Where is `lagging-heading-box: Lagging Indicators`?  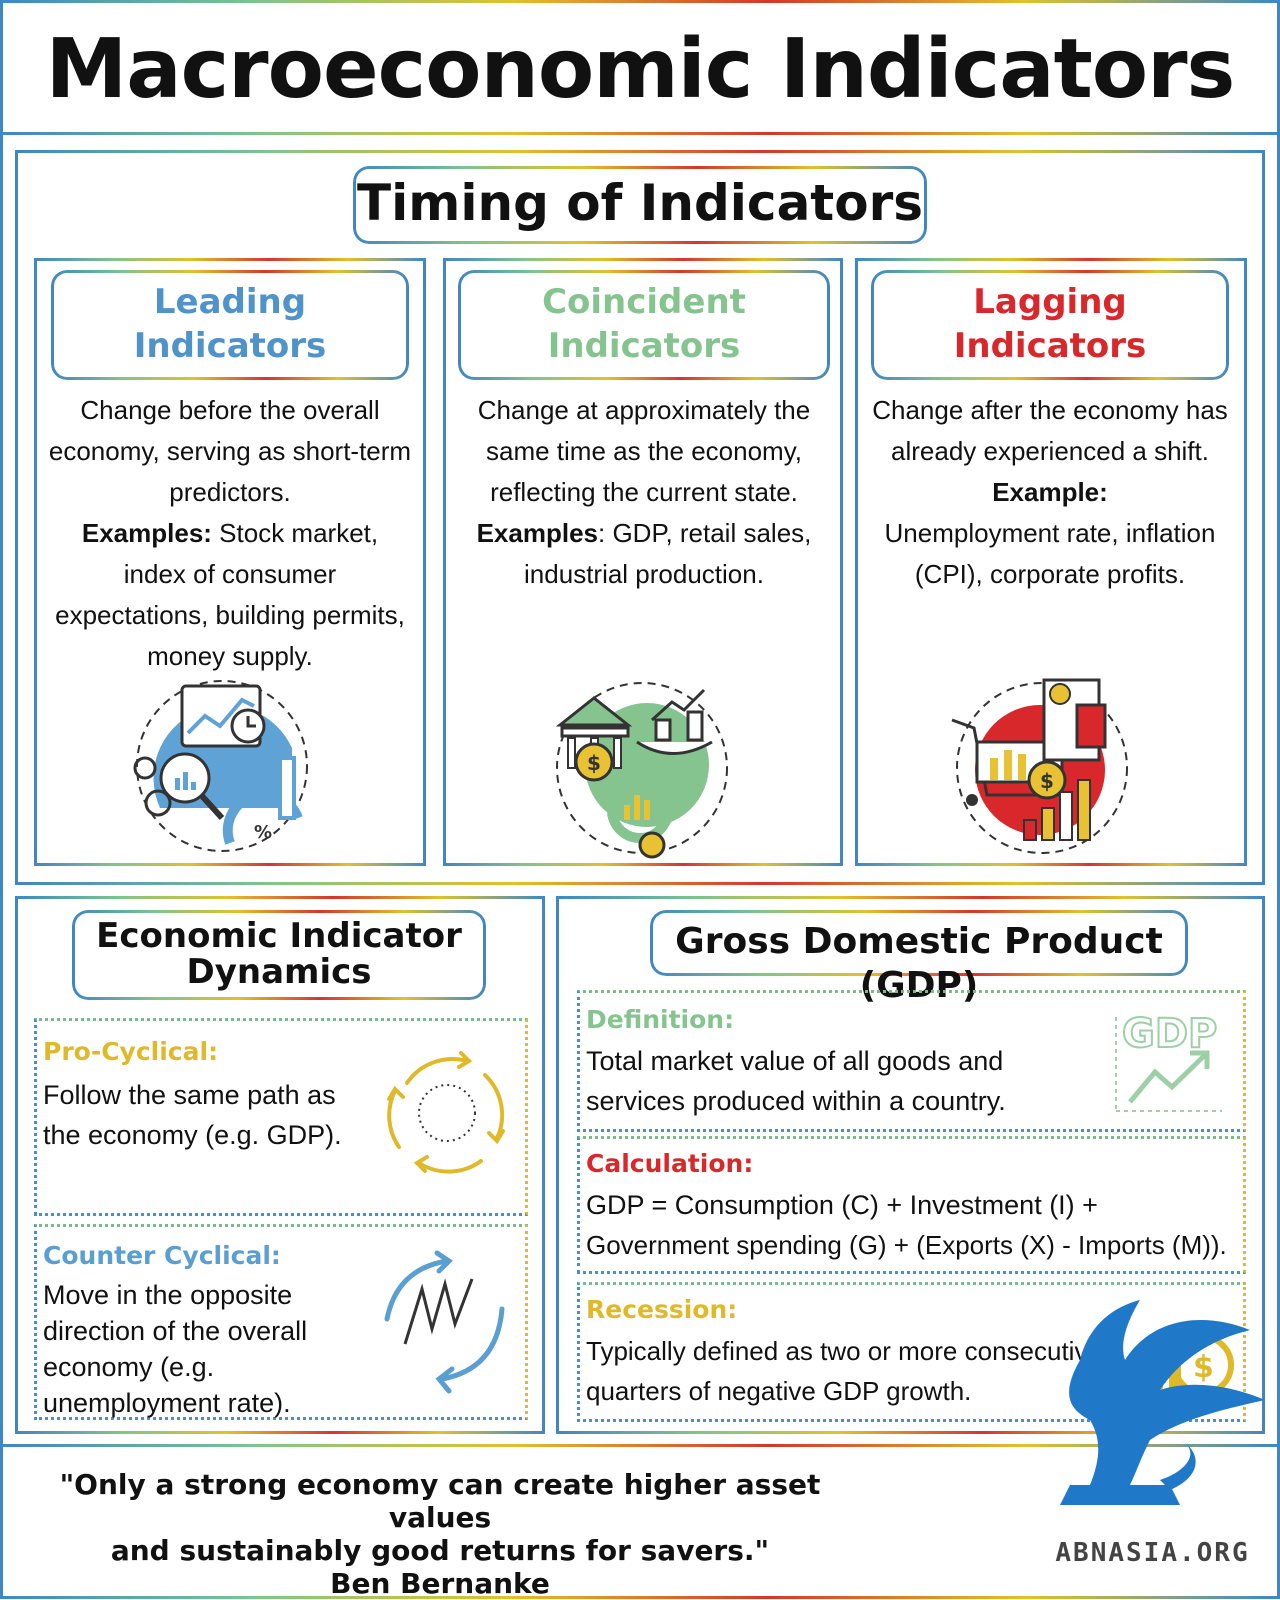 lagging-heading-box: Lagging Indicators is located at coordinates (1050, 325).